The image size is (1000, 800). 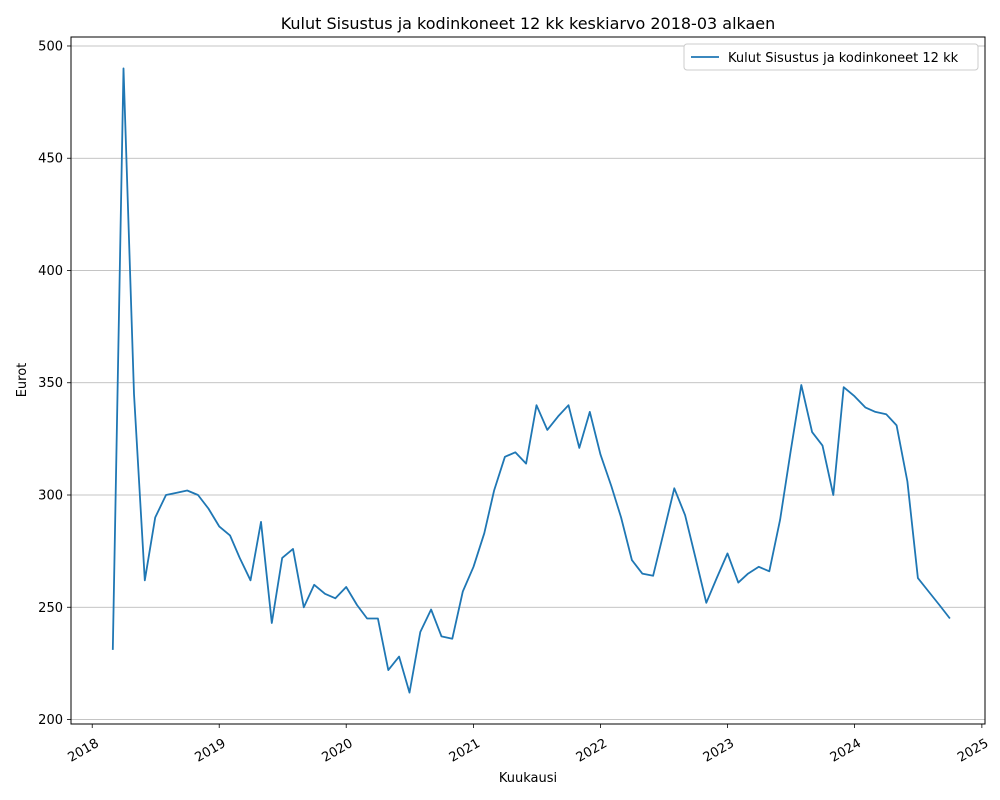 I want to click on legend-box, so click(x=831, y=57).